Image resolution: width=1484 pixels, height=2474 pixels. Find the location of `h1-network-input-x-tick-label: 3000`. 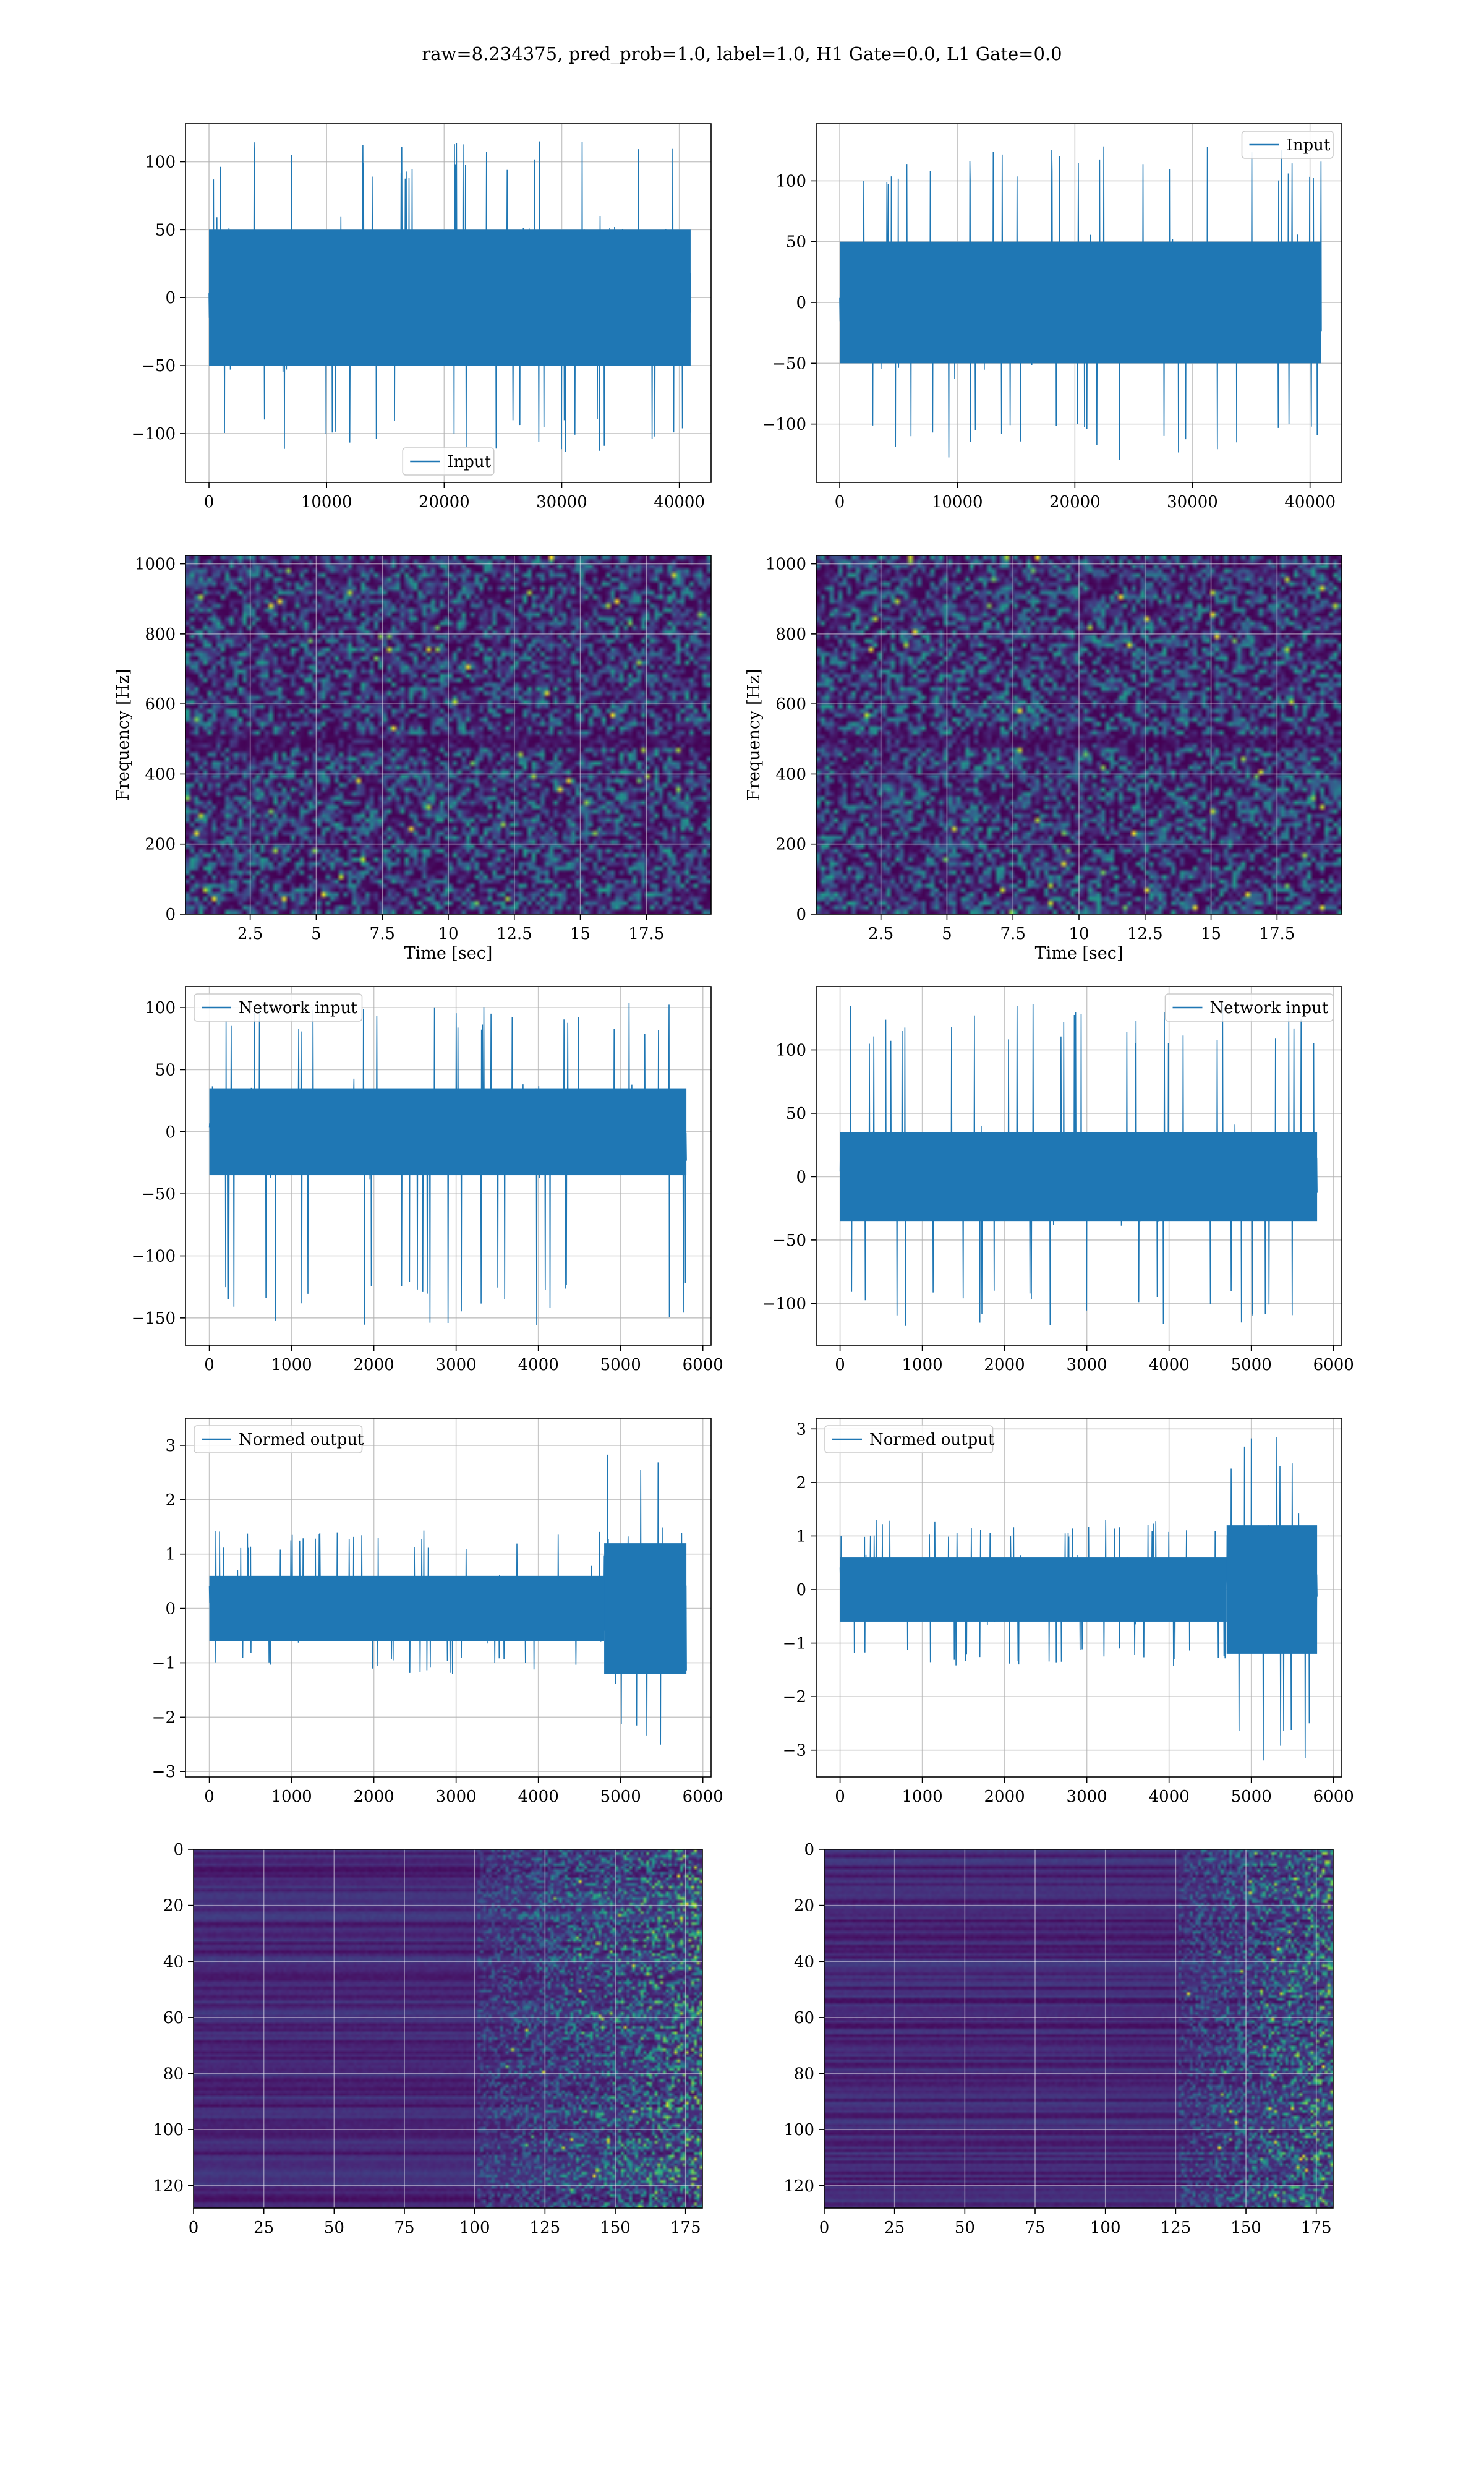

h1-network-input-x-tick-label: 3000 is located at coordinates (456, 1365).